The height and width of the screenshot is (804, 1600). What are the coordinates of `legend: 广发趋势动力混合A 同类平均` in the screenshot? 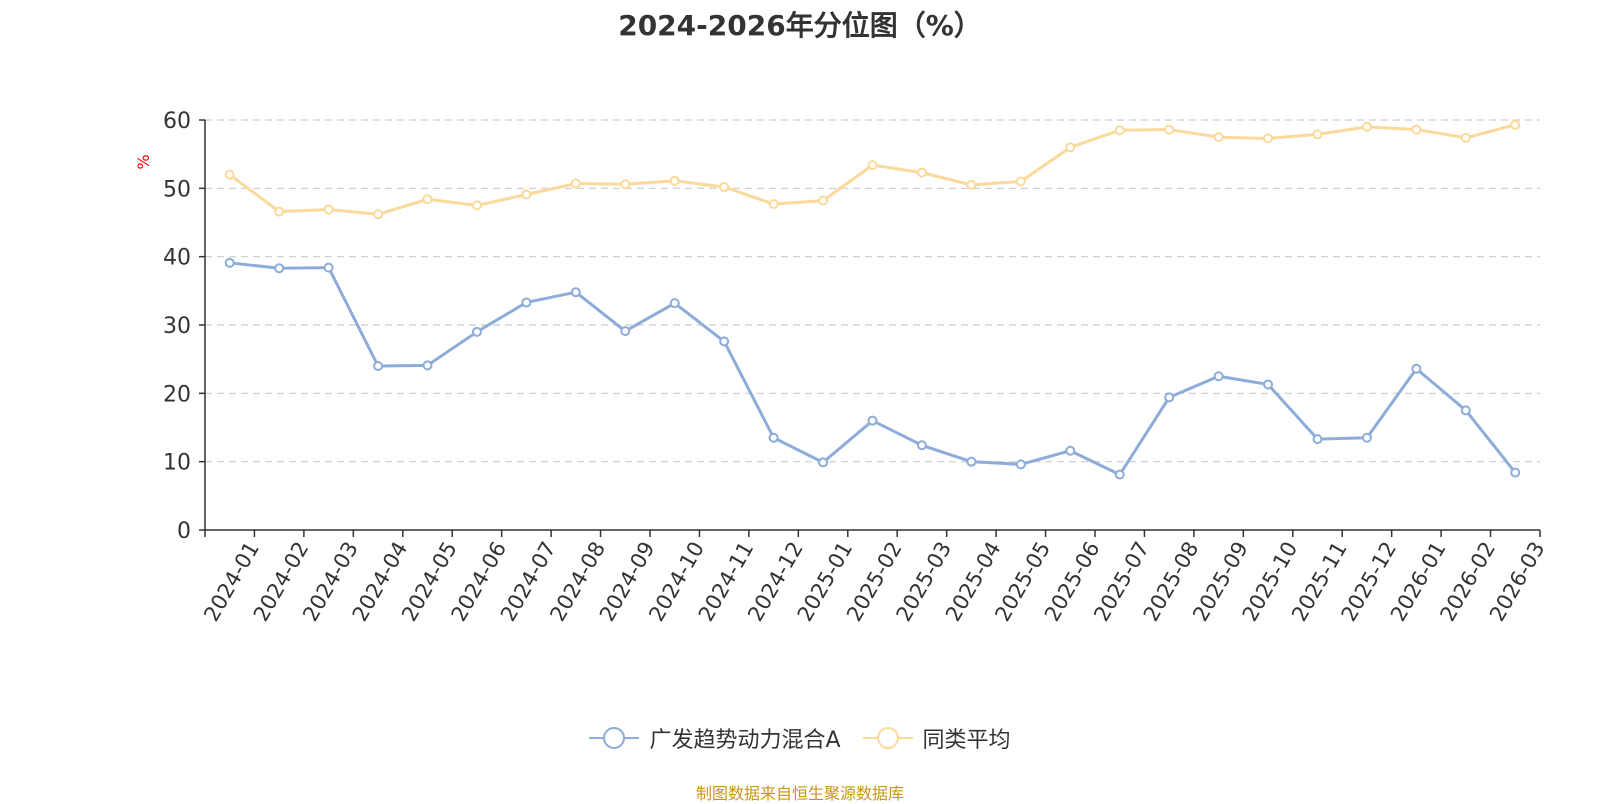 It's located at (800, 738).